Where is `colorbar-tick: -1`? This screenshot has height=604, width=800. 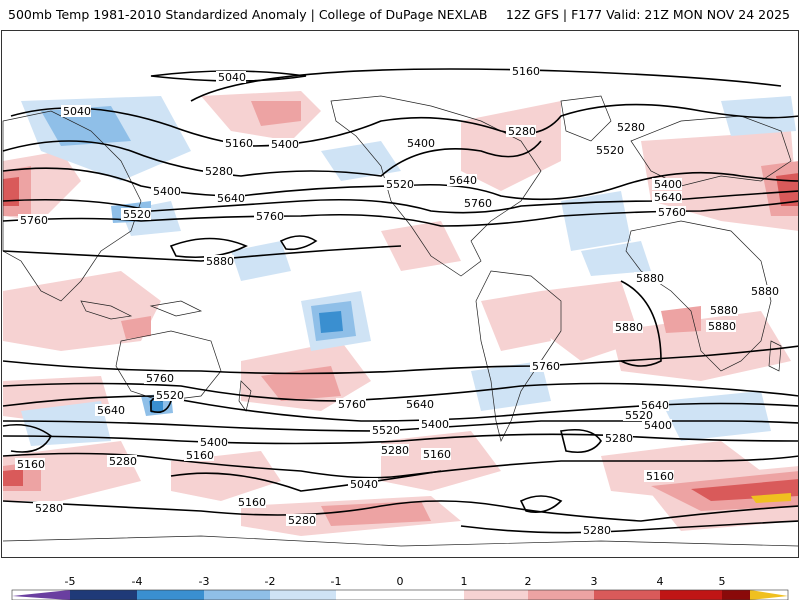 colorbar-tick: -1 is located at coordinates (336, 581).